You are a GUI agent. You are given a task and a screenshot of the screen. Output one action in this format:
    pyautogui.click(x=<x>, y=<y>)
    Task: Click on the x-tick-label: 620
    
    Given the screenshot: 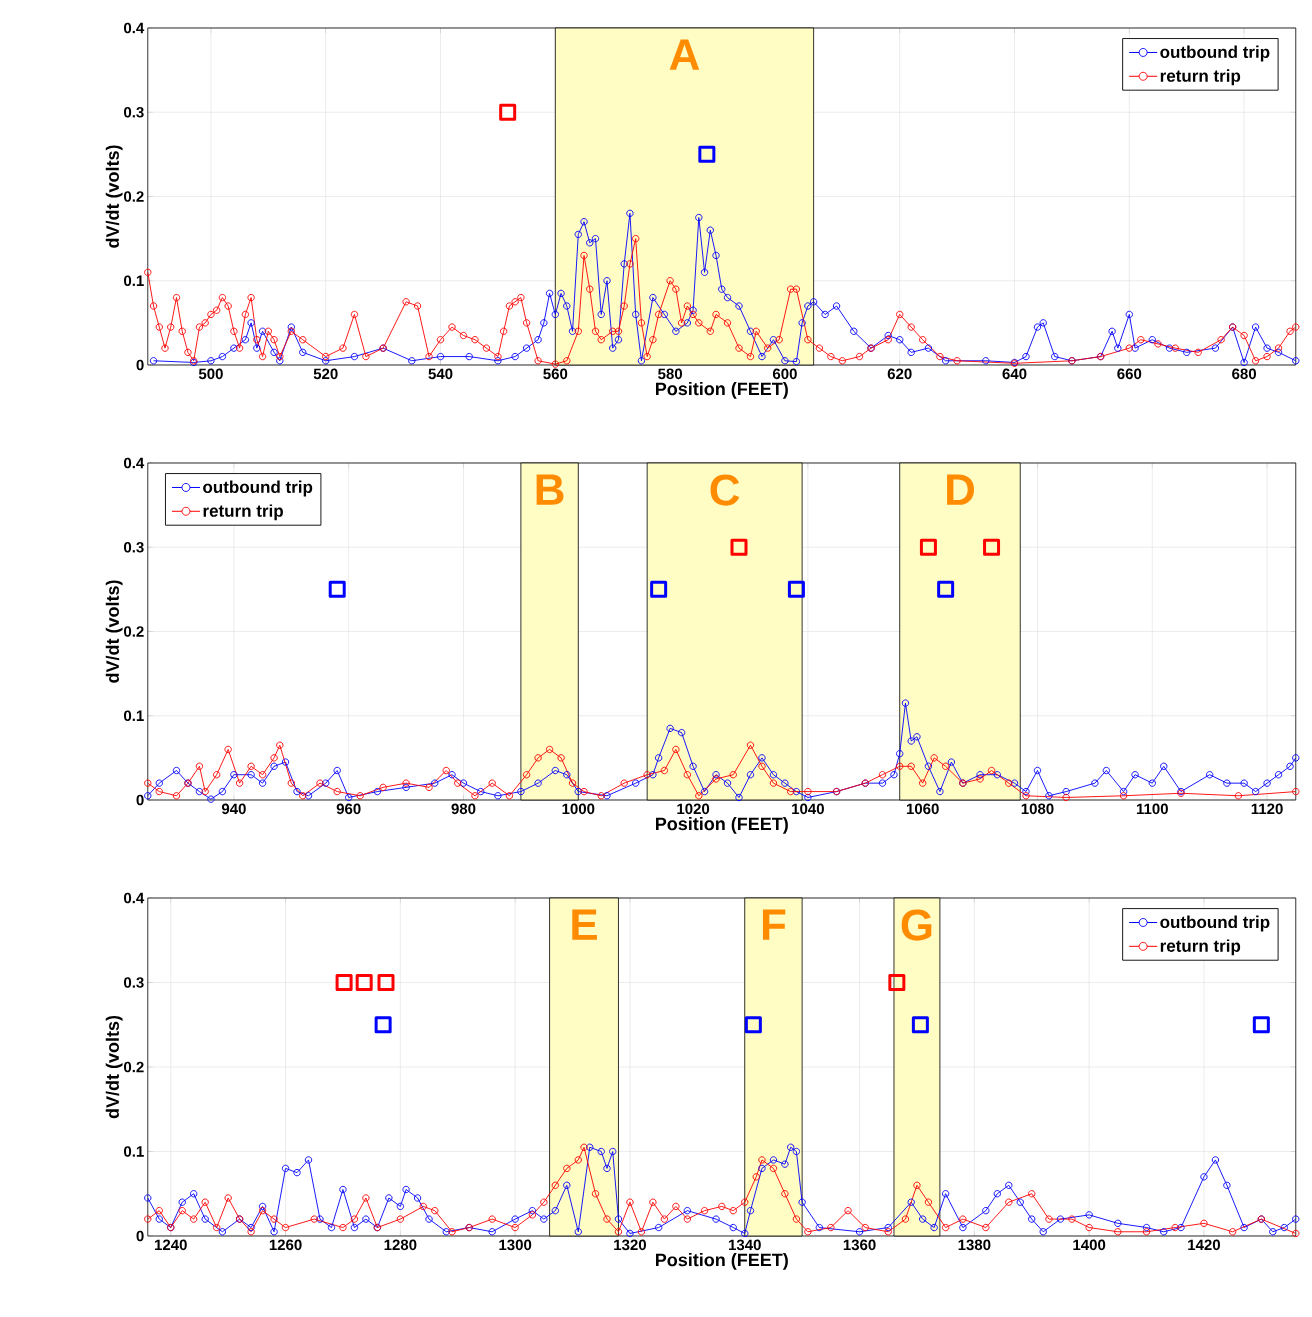 What is the action you would take?
    pyautogui.click(x=899, y=374)
    